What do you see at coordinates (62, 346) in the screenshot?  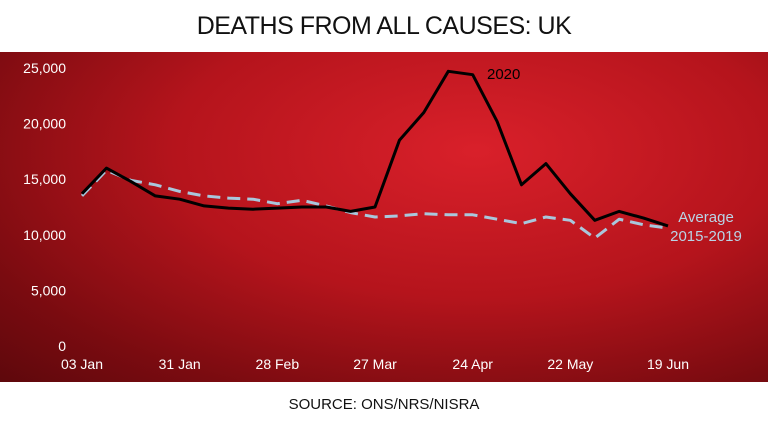 I see `y-tick-label: 0` at bounding box center [62, 346].